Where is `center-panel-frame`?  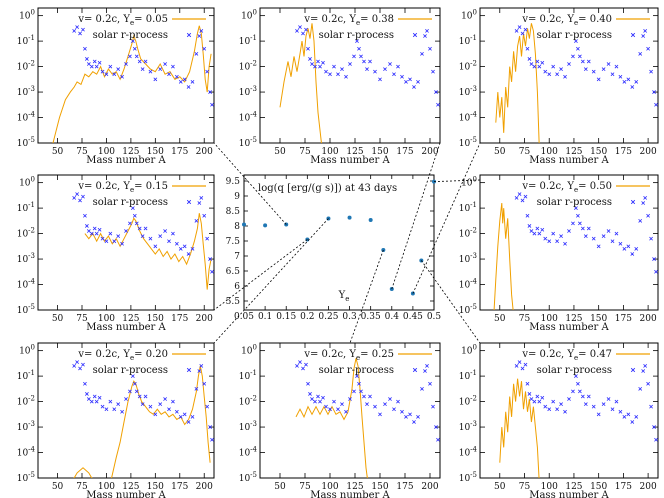
center-panel-frame is located at coordinates (339, 242).